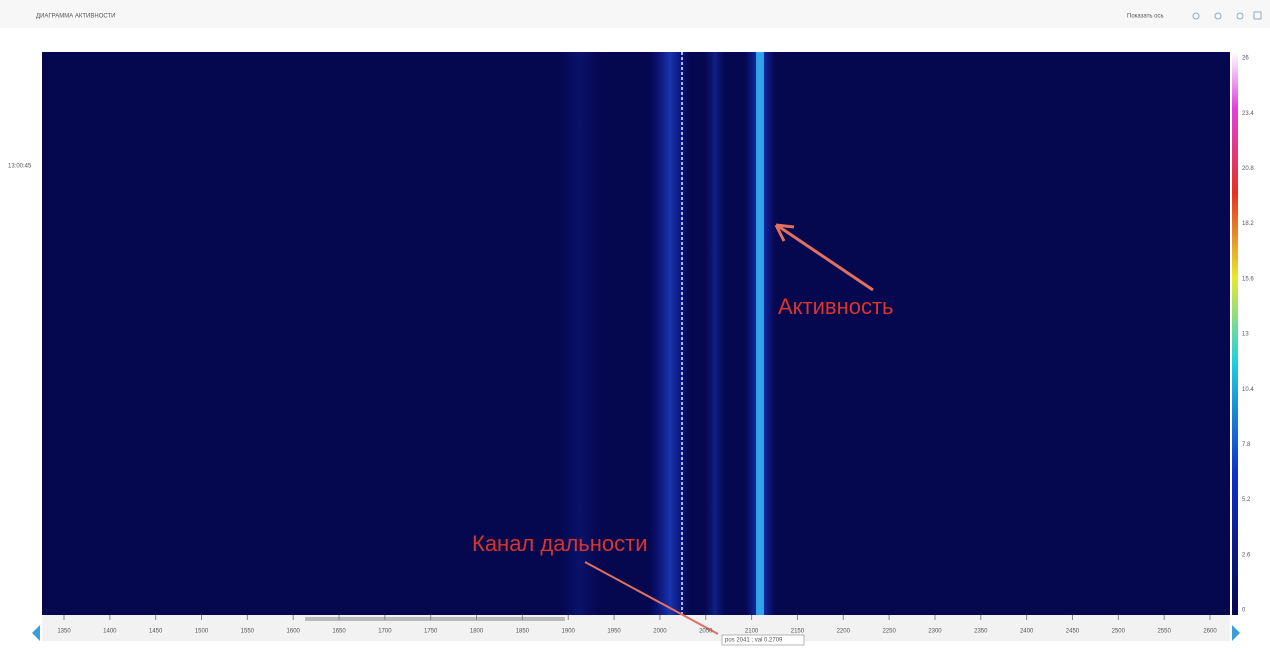 The height and width of the screenshot is (652, 1270). Describe the element at coordinates (477, 632) in the screenshot. I see `x-tick-label: 1800` at that location.